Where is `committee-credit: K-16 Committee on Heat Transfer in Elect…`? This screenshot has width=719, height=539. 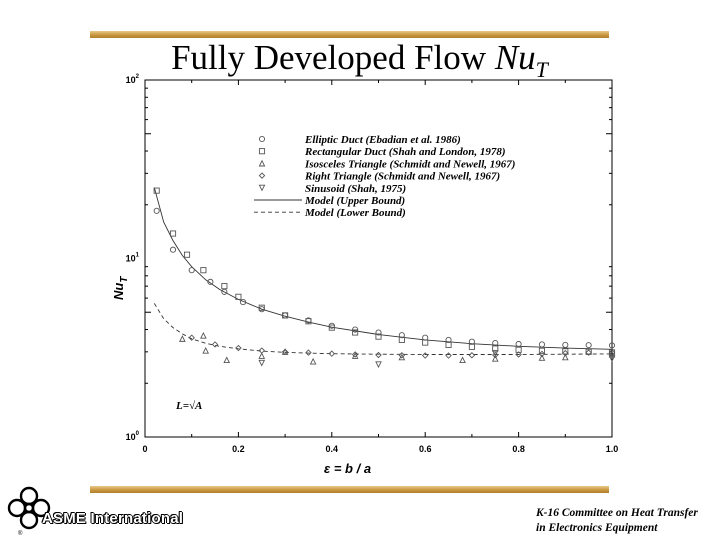 committee-credit: K-16 Committee on Heat Transfer in Elect… is located at coordinates (617, 521).